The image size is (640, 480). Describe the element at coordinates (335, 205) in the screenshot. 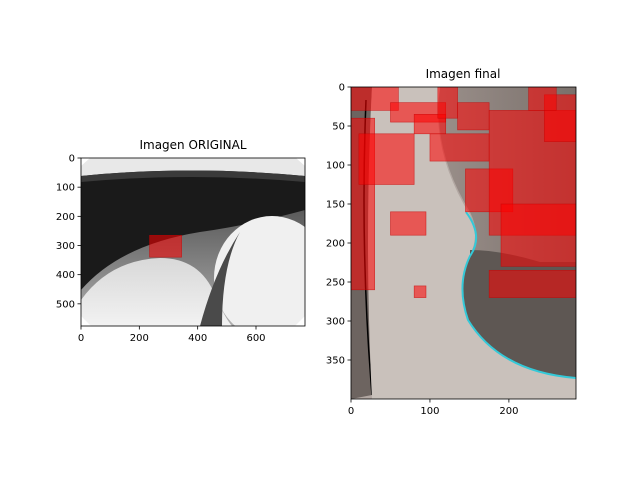

I see `y-tick-label: 150` at that location.